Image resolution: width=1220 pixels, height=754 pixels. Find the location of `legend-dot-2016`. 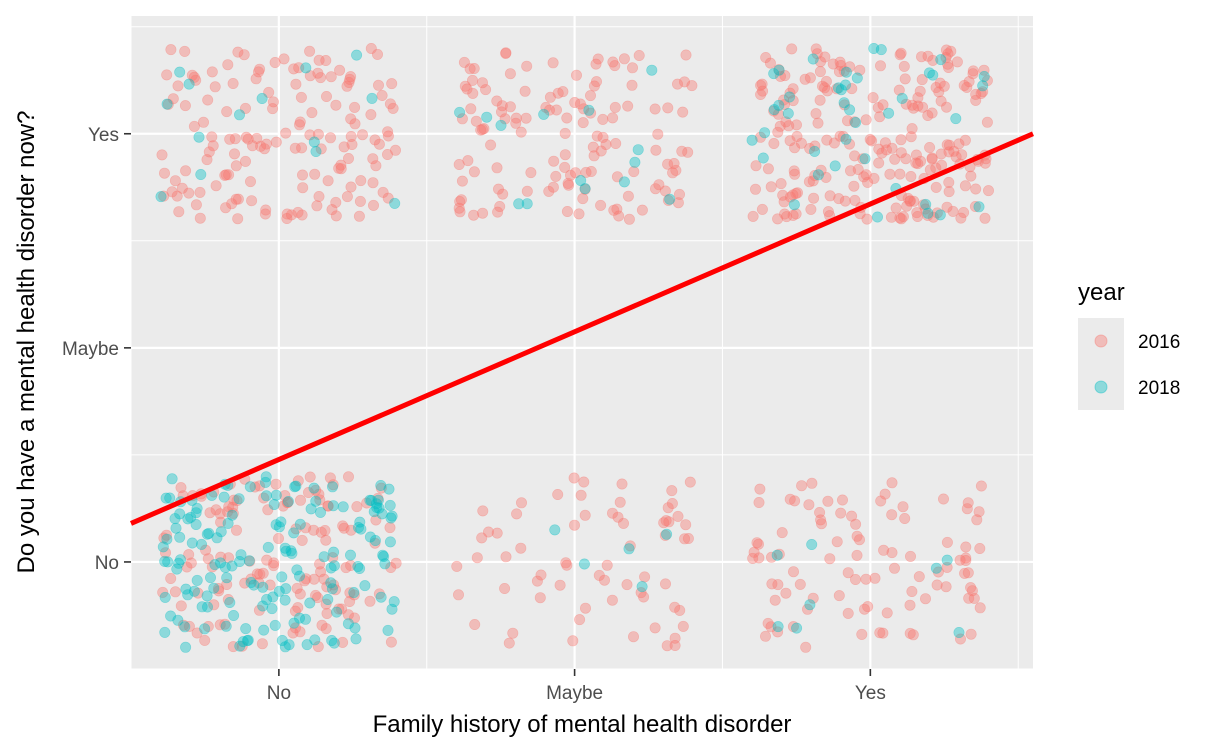

legend-dot-2016 is located at coordinates (1101, 341).